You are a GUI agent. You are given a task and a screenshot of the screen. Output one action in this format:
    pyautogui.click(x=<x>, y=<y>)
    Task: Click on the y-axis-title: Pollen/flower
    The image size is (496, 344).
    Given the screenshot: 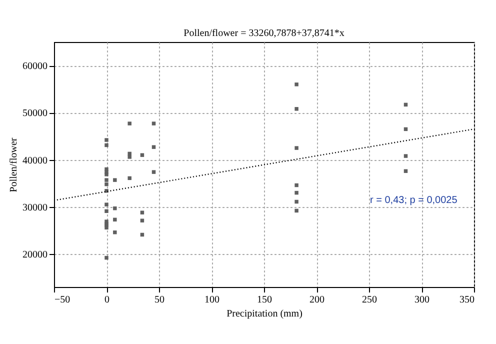 What is the action you would take?
    pyautogui.click(x=14, y=164)
    